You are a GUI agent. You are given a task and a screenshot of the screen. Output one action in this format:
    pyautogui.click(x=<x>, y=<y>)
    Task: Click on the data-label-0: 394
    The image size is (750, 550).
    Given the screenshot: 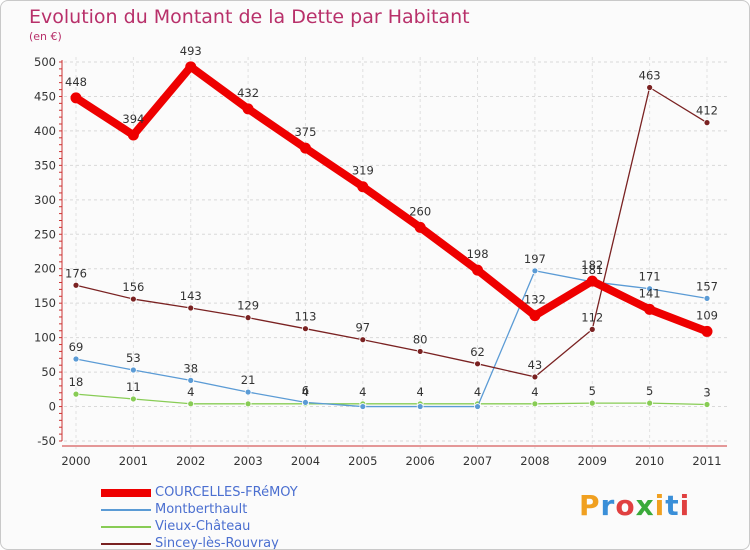 What is the action you would take?
    pyautogui.click(x=133, y=119)
    